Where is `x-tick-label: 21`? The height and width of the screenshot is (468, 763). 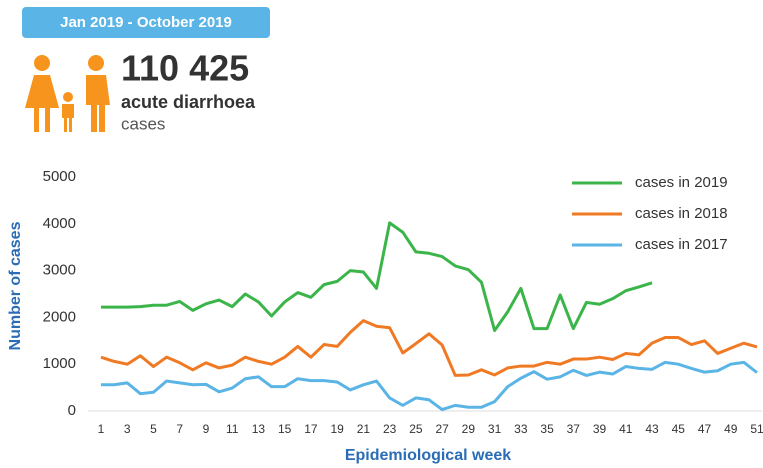
x-tick-label: 21 is located at coordinates (364, 429).